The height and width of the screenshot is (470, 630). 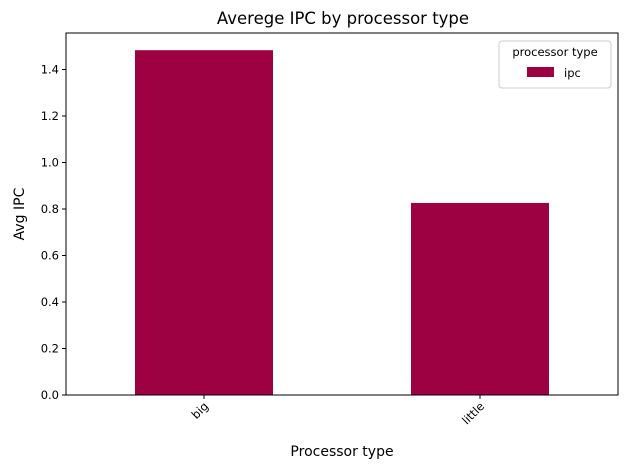 I want to click on legend-label-ipc: ipc, so click(x=572, y=73).